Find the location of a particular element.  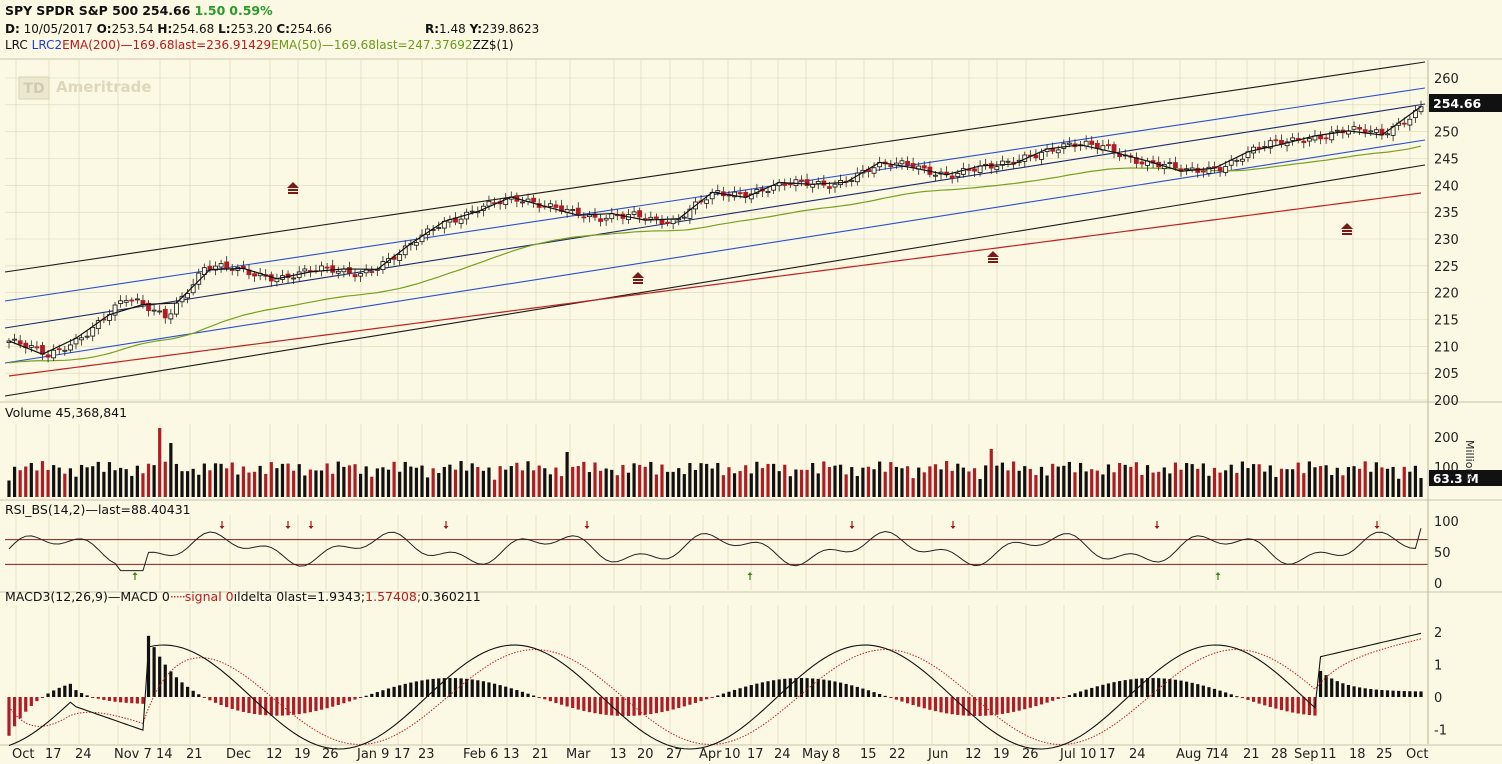

volume-bars is located at coordinates (715, 462).